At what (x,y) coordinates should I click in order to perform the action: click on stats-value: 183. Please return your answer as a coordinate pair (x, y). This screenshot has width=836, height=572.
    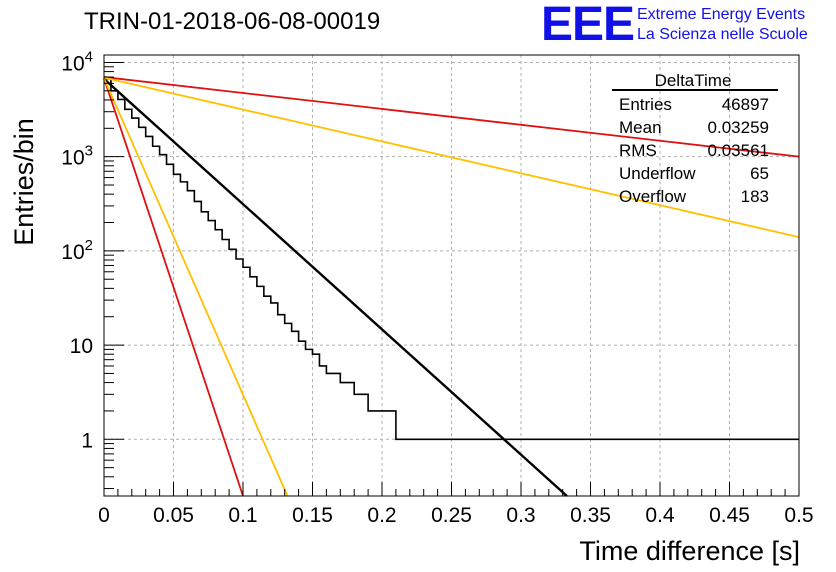
    Looking at the image, I should click on (755, 196).